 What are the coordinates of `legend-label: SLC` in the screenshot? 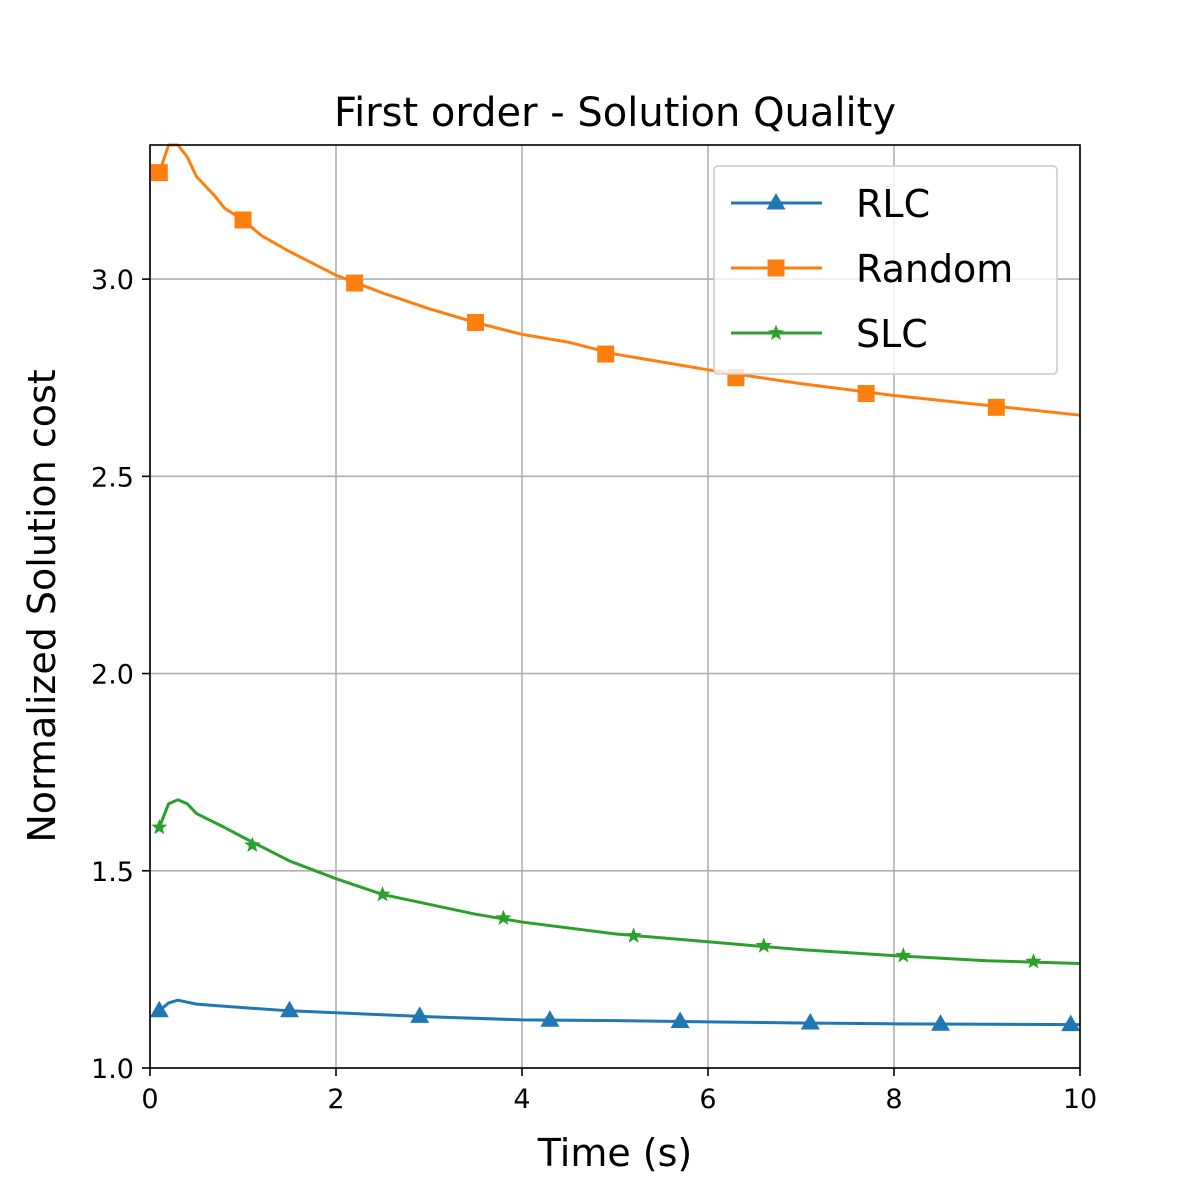 It's located at (892, 334).